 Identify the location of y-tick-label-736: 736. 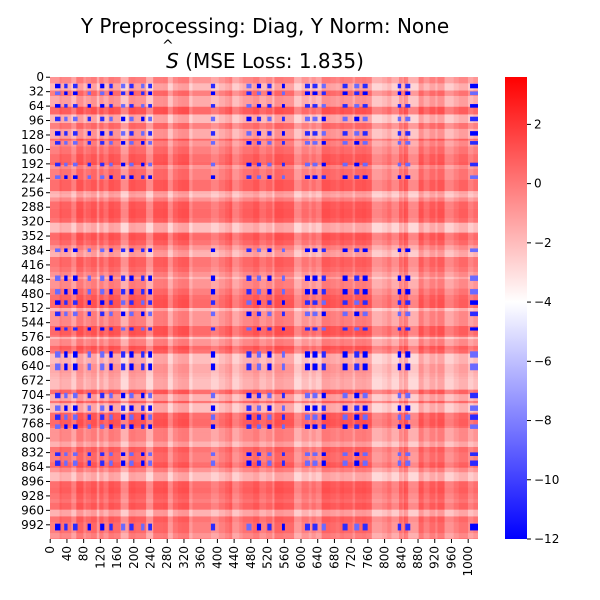
(32, 409).